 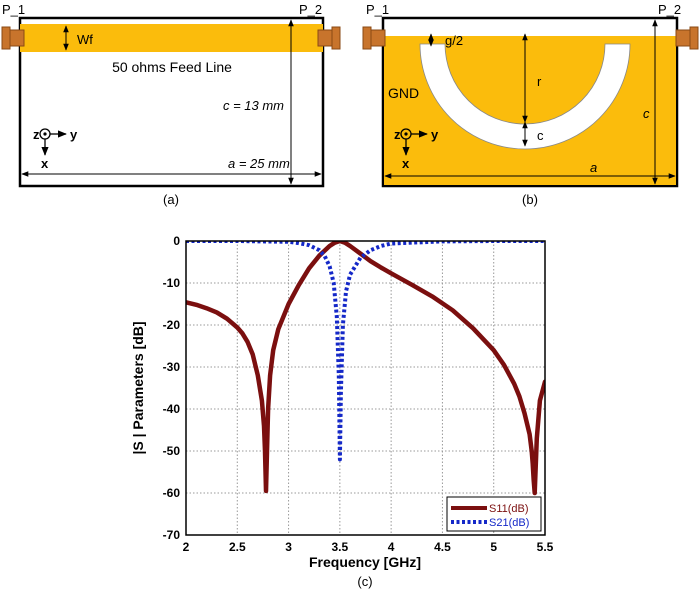 I want to click on x-tick-label: 3.5, so click(x=340, y=547).